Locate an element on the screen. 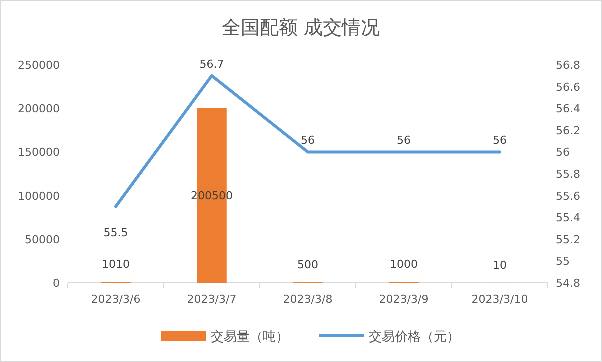  y-tick-label: 50000 is located at coordinates (42, 239).